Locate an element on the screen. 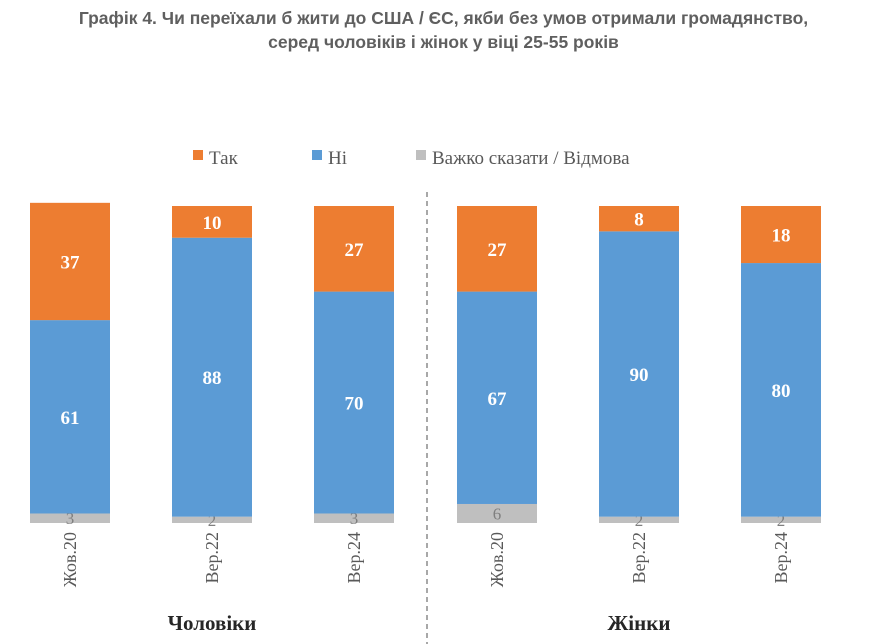 This screenshot has width=887, height=644. group-label-1: Чоловіки is located at coordinates (212, 623).